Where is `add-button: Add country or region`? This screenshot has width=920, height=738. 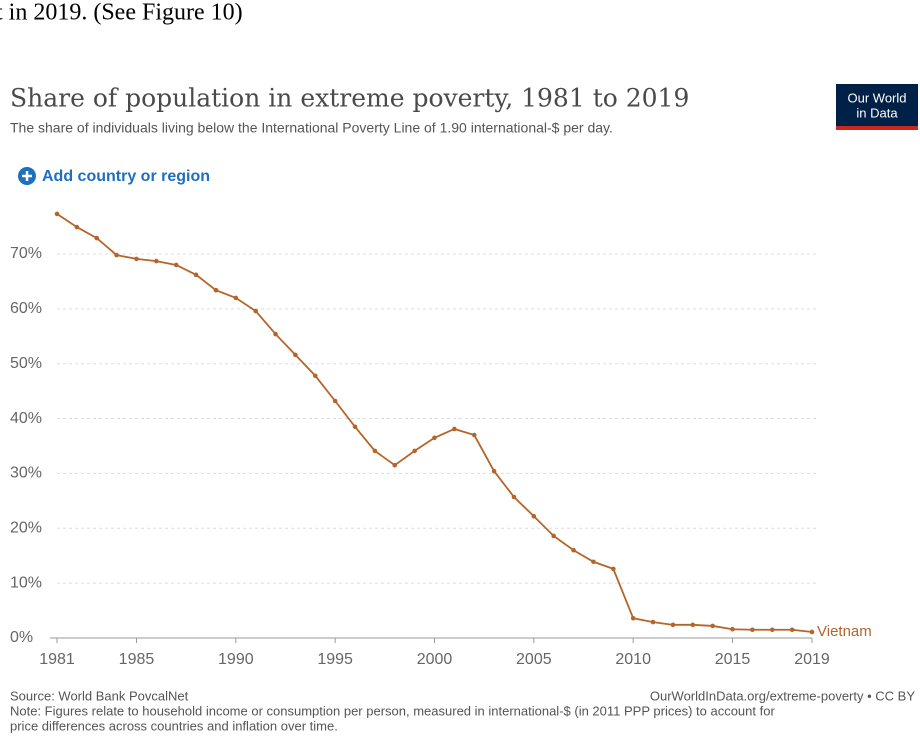
add-button: Add country or region is located at coordinates (114, 176).